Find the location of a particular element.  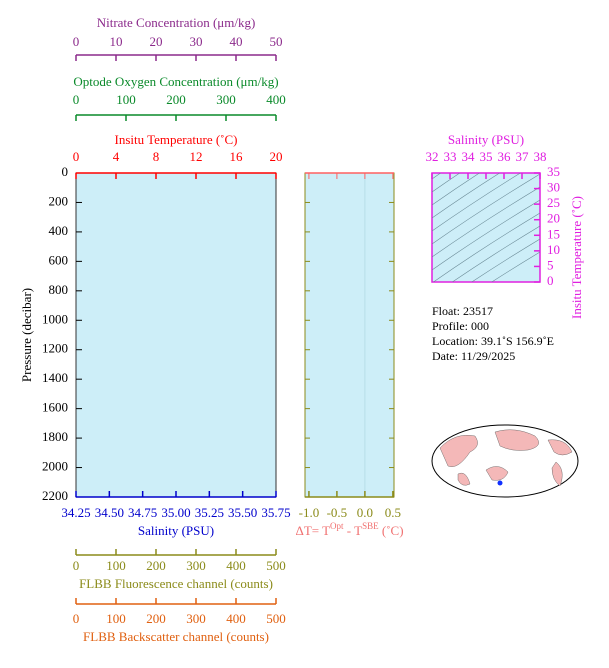

x-tick-label: -1.0 is located at coordinates (309, 512).